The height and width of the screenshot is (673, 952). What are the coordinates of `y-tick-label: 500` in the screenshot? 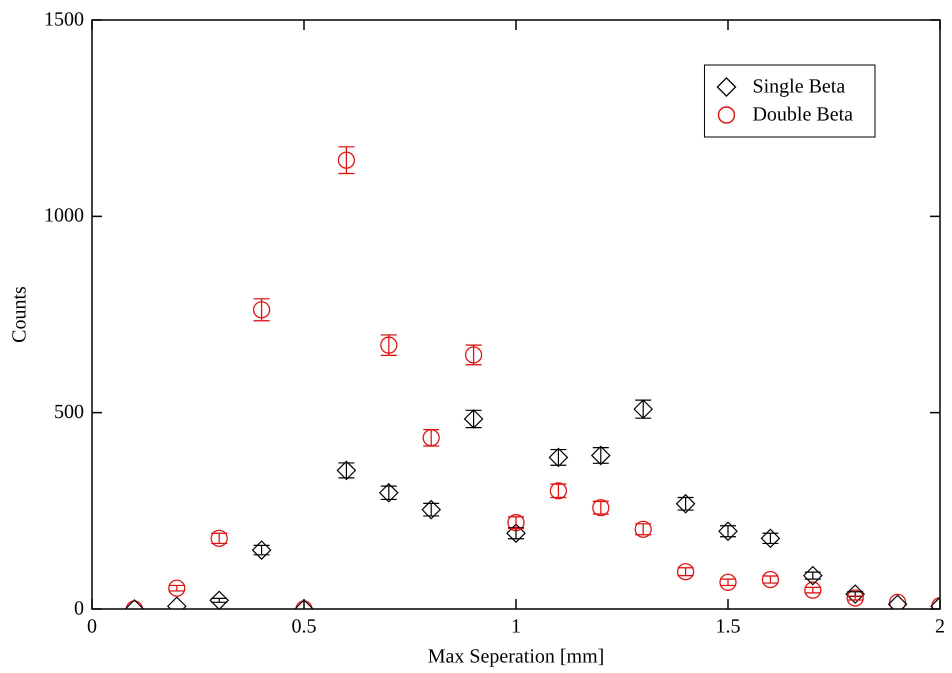 It's located at (69, 411).